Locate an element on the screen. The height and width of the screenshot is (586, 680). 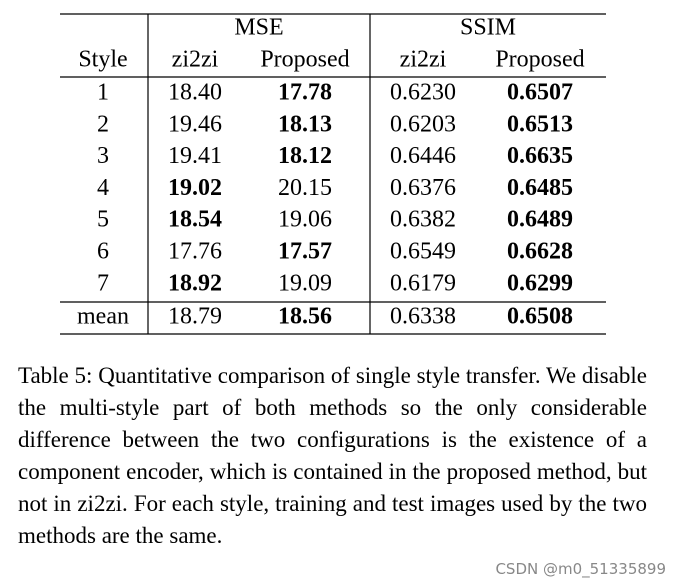
cell: 19.41 is located at coordinates (195, 156).